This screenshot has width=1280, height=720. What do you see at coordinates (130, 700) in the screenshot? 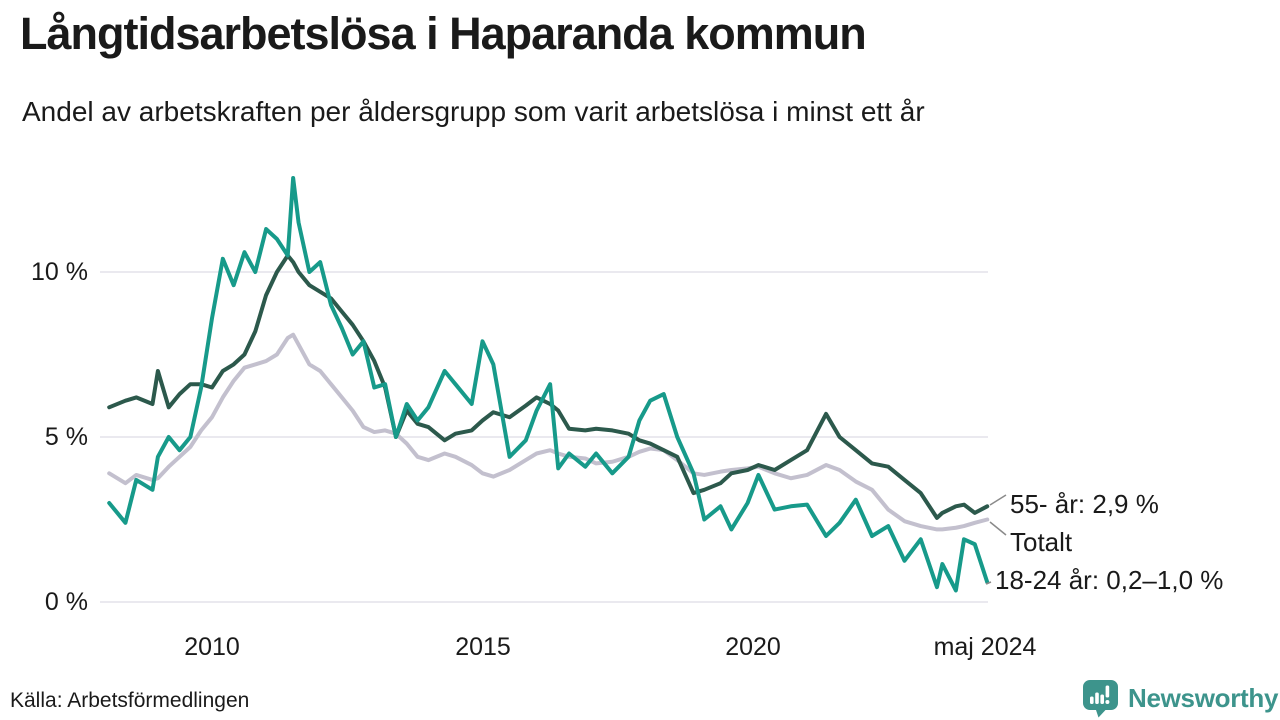
I see `source-credit: Källa: Arbetsförmedlingen` at bounding box center [130, 700].